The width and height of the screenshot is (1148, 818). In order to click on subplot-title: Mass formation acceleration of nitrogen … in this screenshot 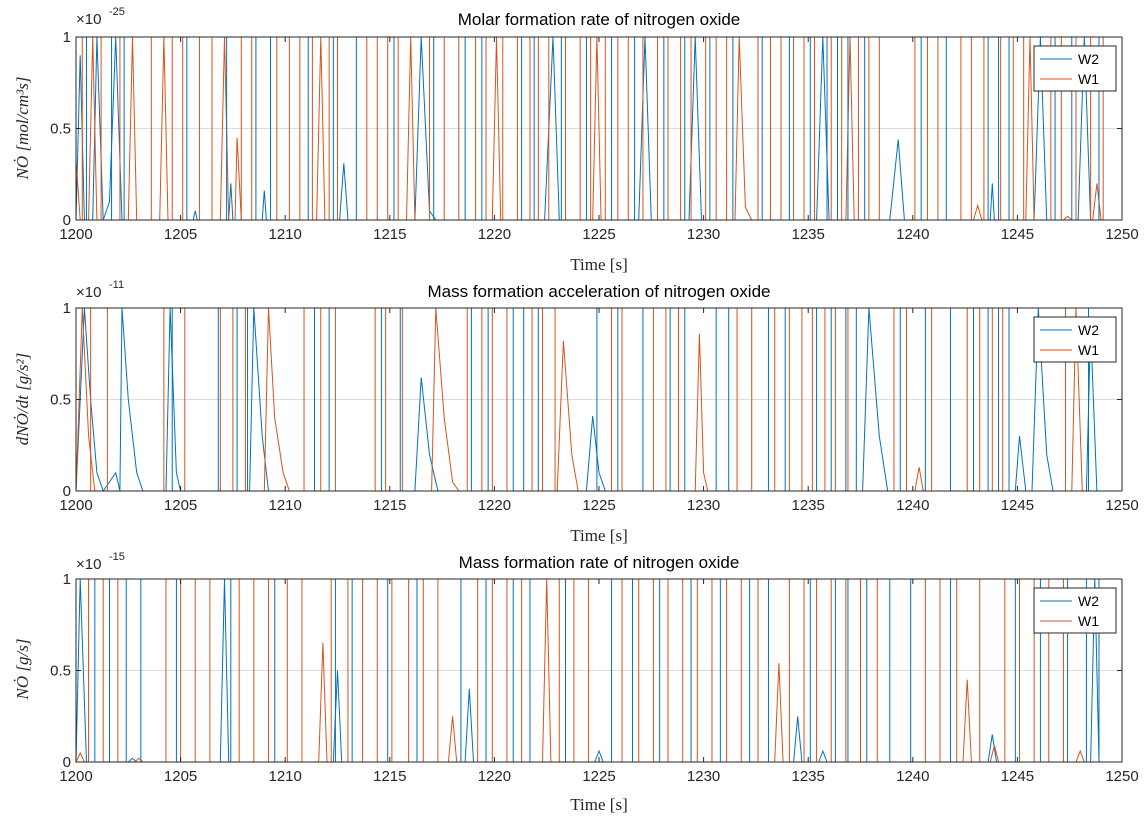, I will do `click(598, 291)`.